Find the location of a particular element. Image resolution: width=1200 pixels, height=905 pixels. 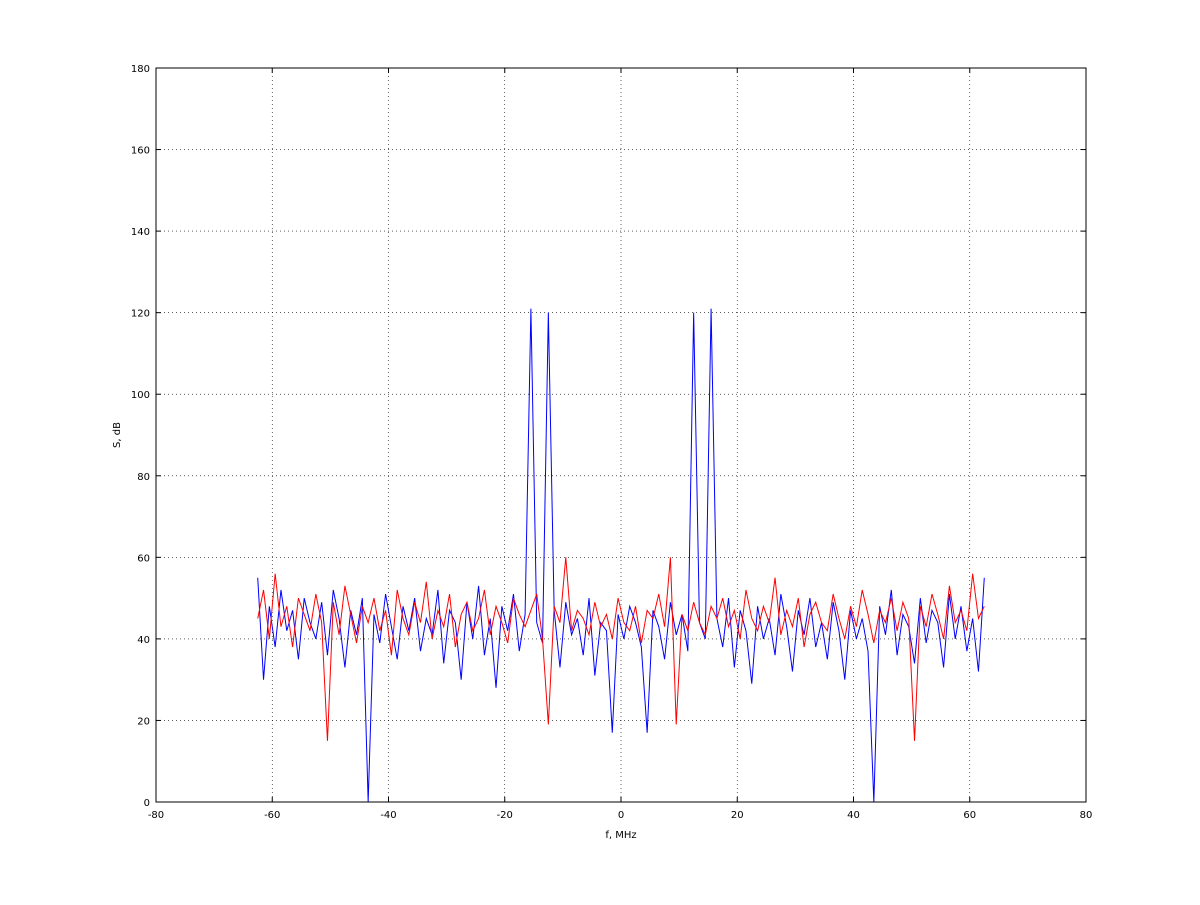

y-tick-label: 40 is located at coordinates (143, 640).